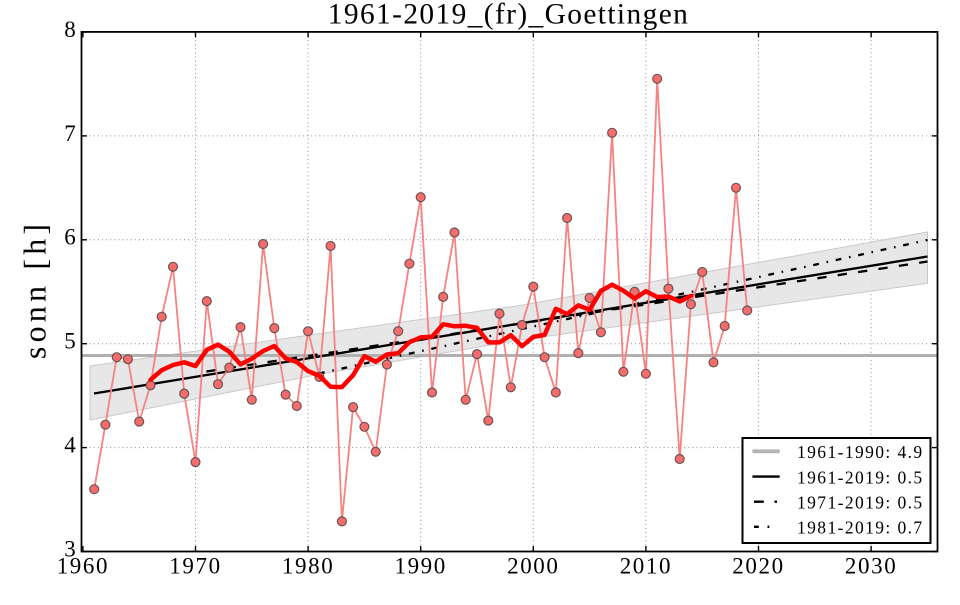  Describe the element at coordinates (646, 566) in the screenshot. I see `svg-text: 2010` at that location.